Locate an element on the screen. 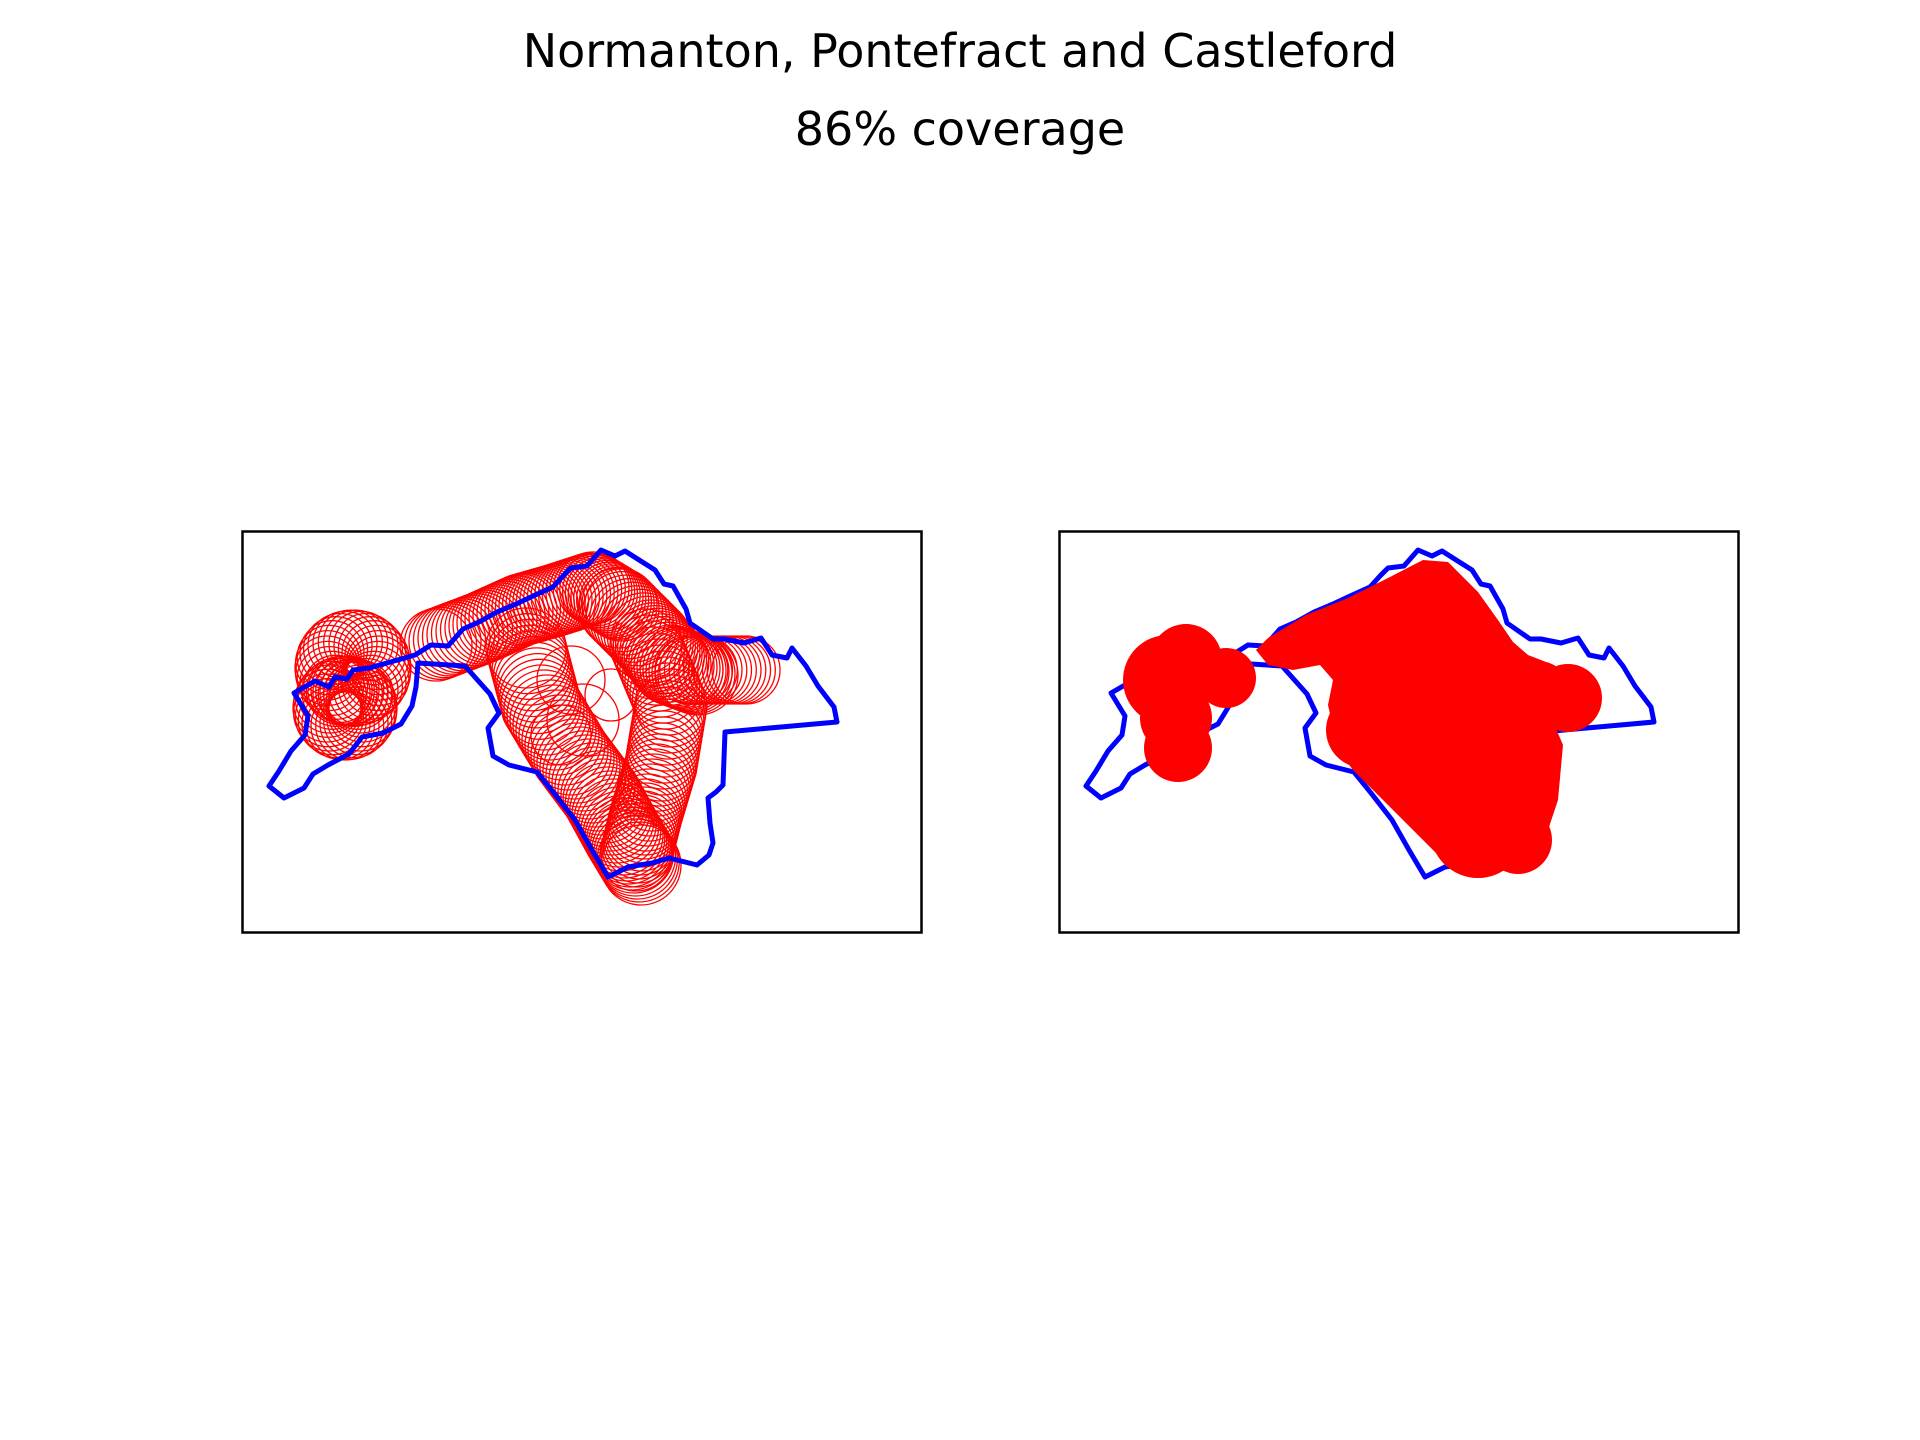  coverage-subtitle: 86% coverage is located at coordinates (960, 129).